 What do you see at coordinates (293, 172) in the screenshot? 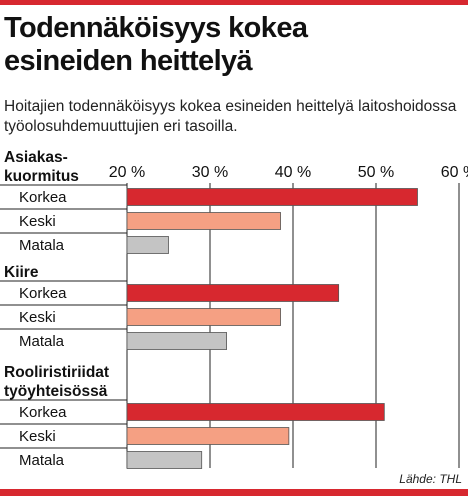
I see `x-tick-label: 40 %` at bounding box center [293, 172].